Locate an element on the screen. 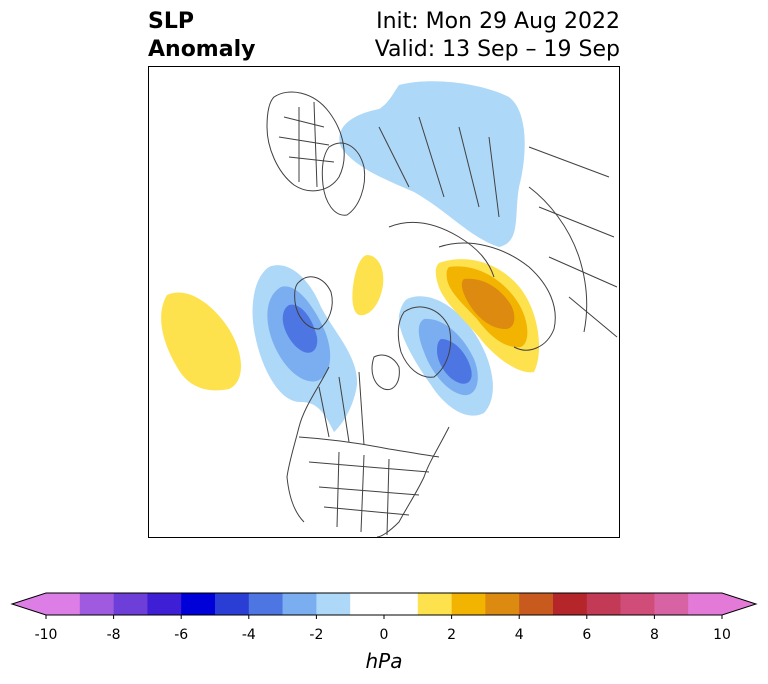 The height and width of the screenshot is (684, 768). coastline-north-america-west is located at coordinates (308, 444).